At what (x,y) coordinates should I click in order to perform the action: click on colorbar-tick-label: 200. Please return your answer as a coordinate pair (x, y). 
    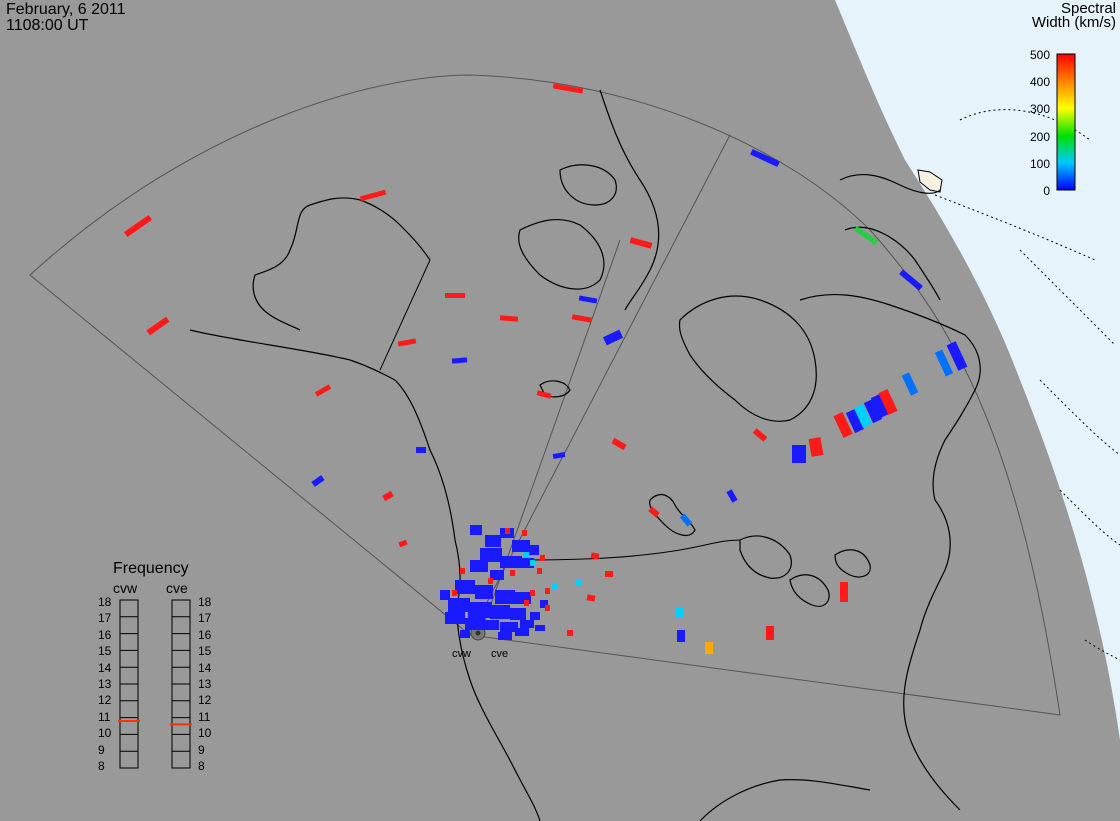
    Looking at the image, I should click on (1039, 136).